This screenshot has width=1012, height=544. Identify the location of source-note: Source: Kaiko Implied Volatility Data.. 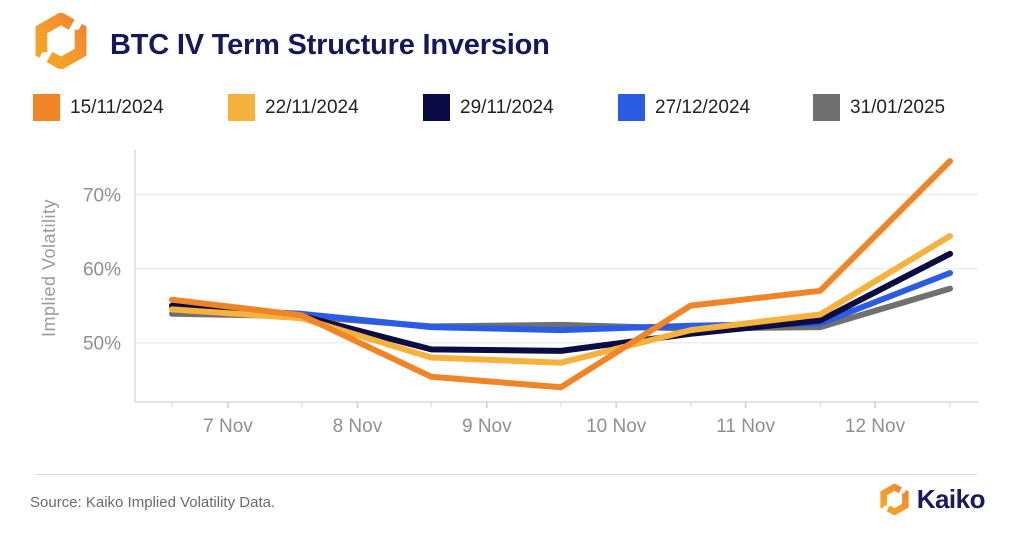
(153, 502).